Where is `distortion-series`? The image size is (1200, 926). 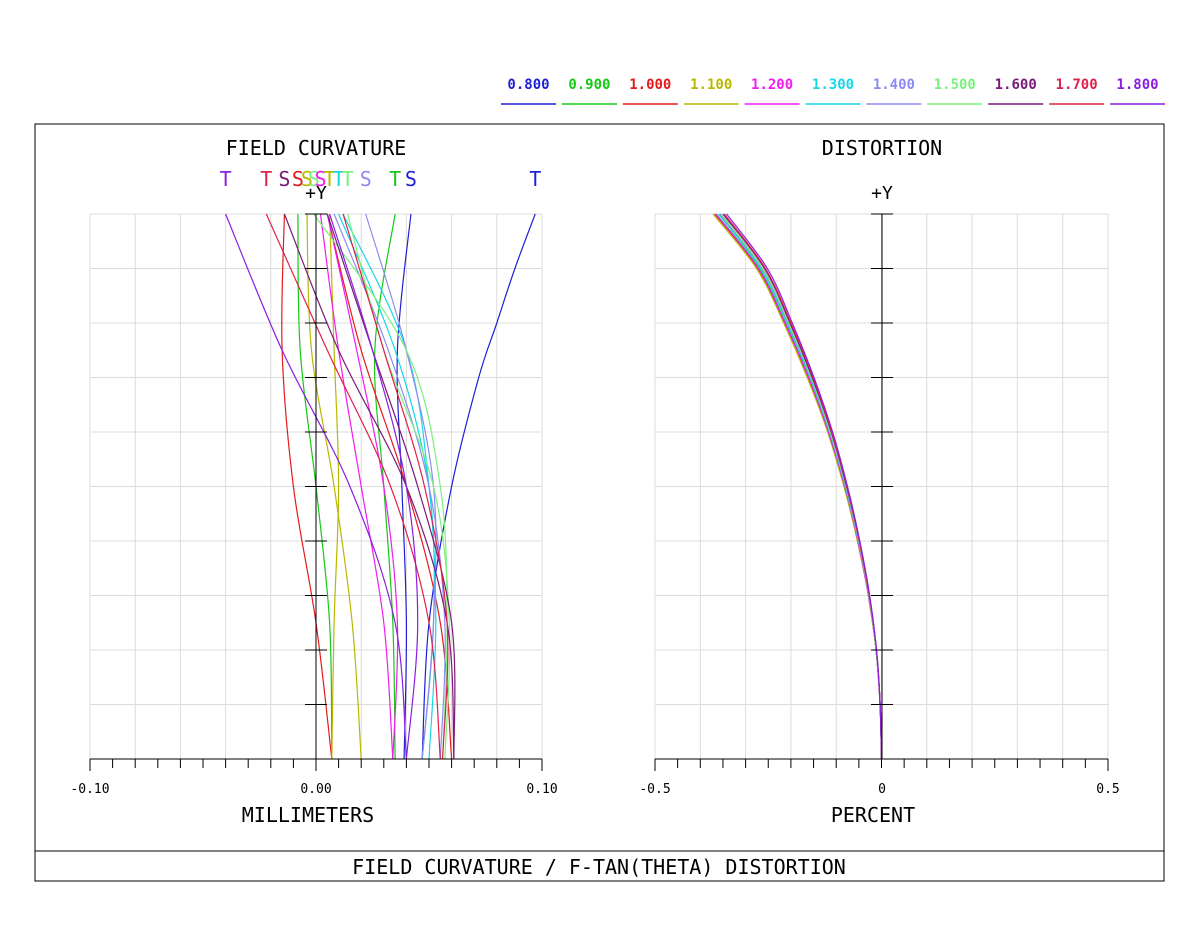
distortion-series is located at coordinates (797, 486).